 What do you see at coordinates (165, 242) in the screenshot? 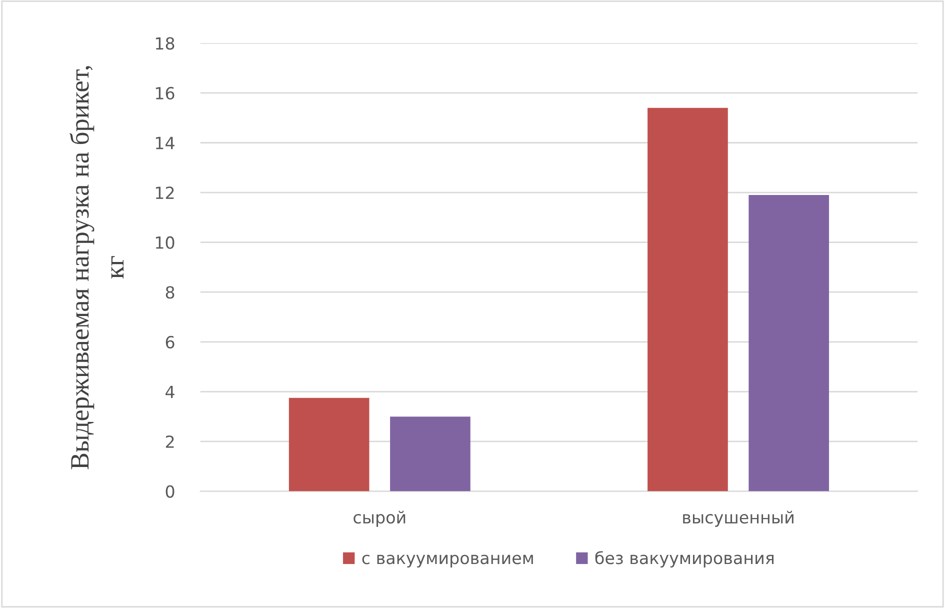
I see `y-tick-label: 10` at bounding box center [165, 242].